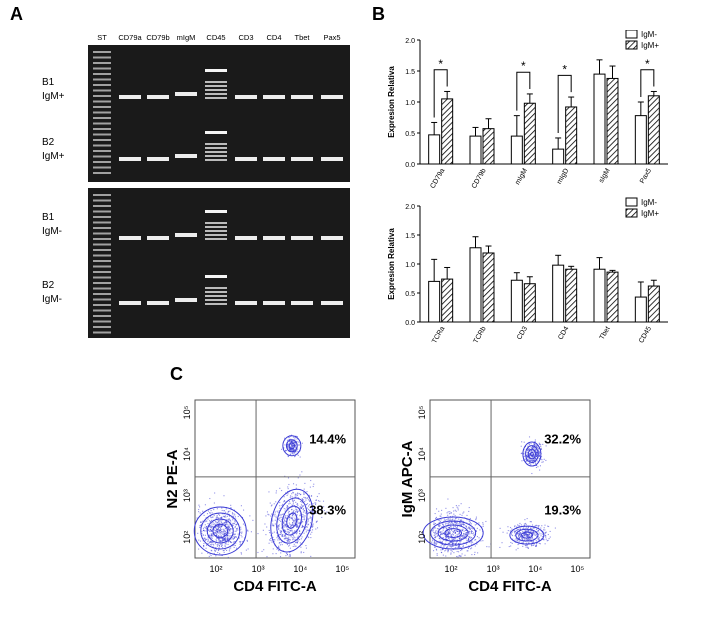 The width and height of the screenshot is (725, 618). I want to click on bar-igm-pos, so click(488, 146).